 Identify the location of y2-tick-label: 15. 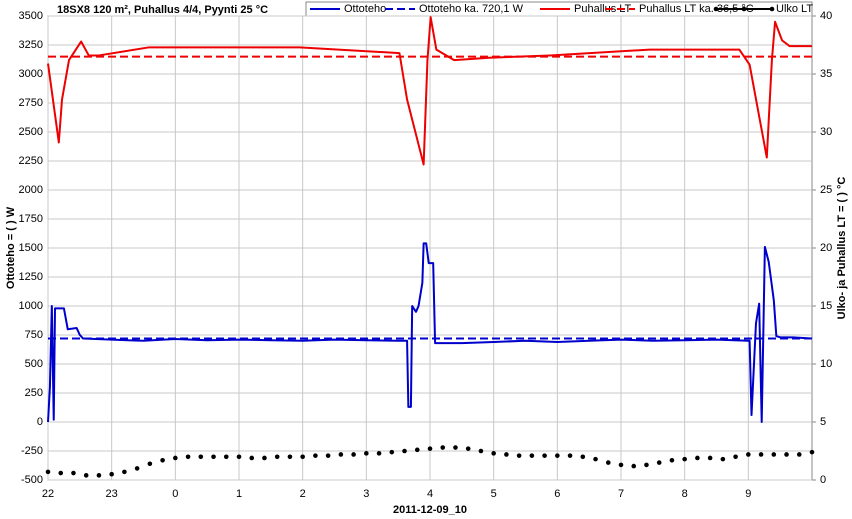
(826, 306).